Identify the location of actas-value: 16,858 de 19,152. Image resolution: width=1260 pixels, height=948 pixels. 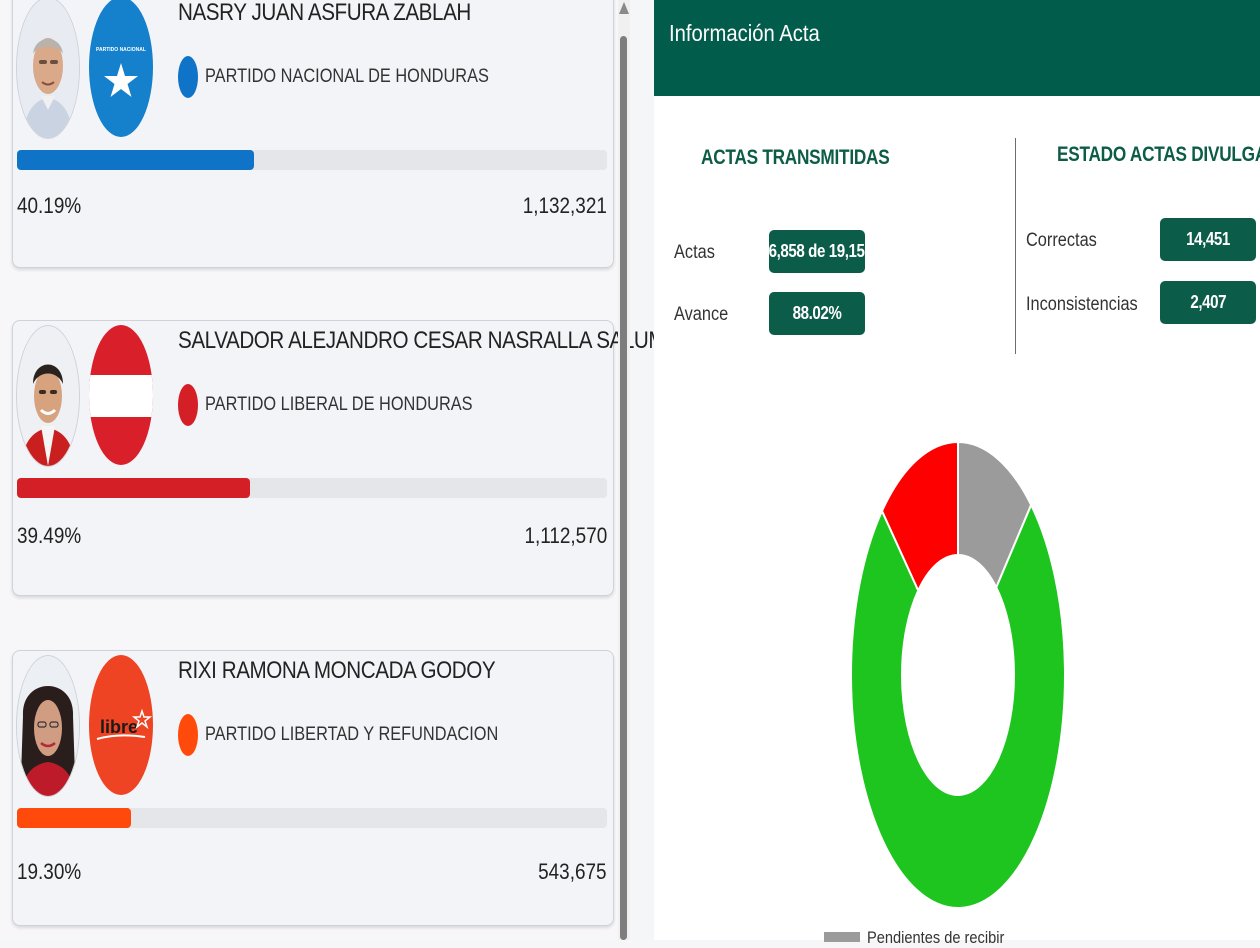
(817, 251).